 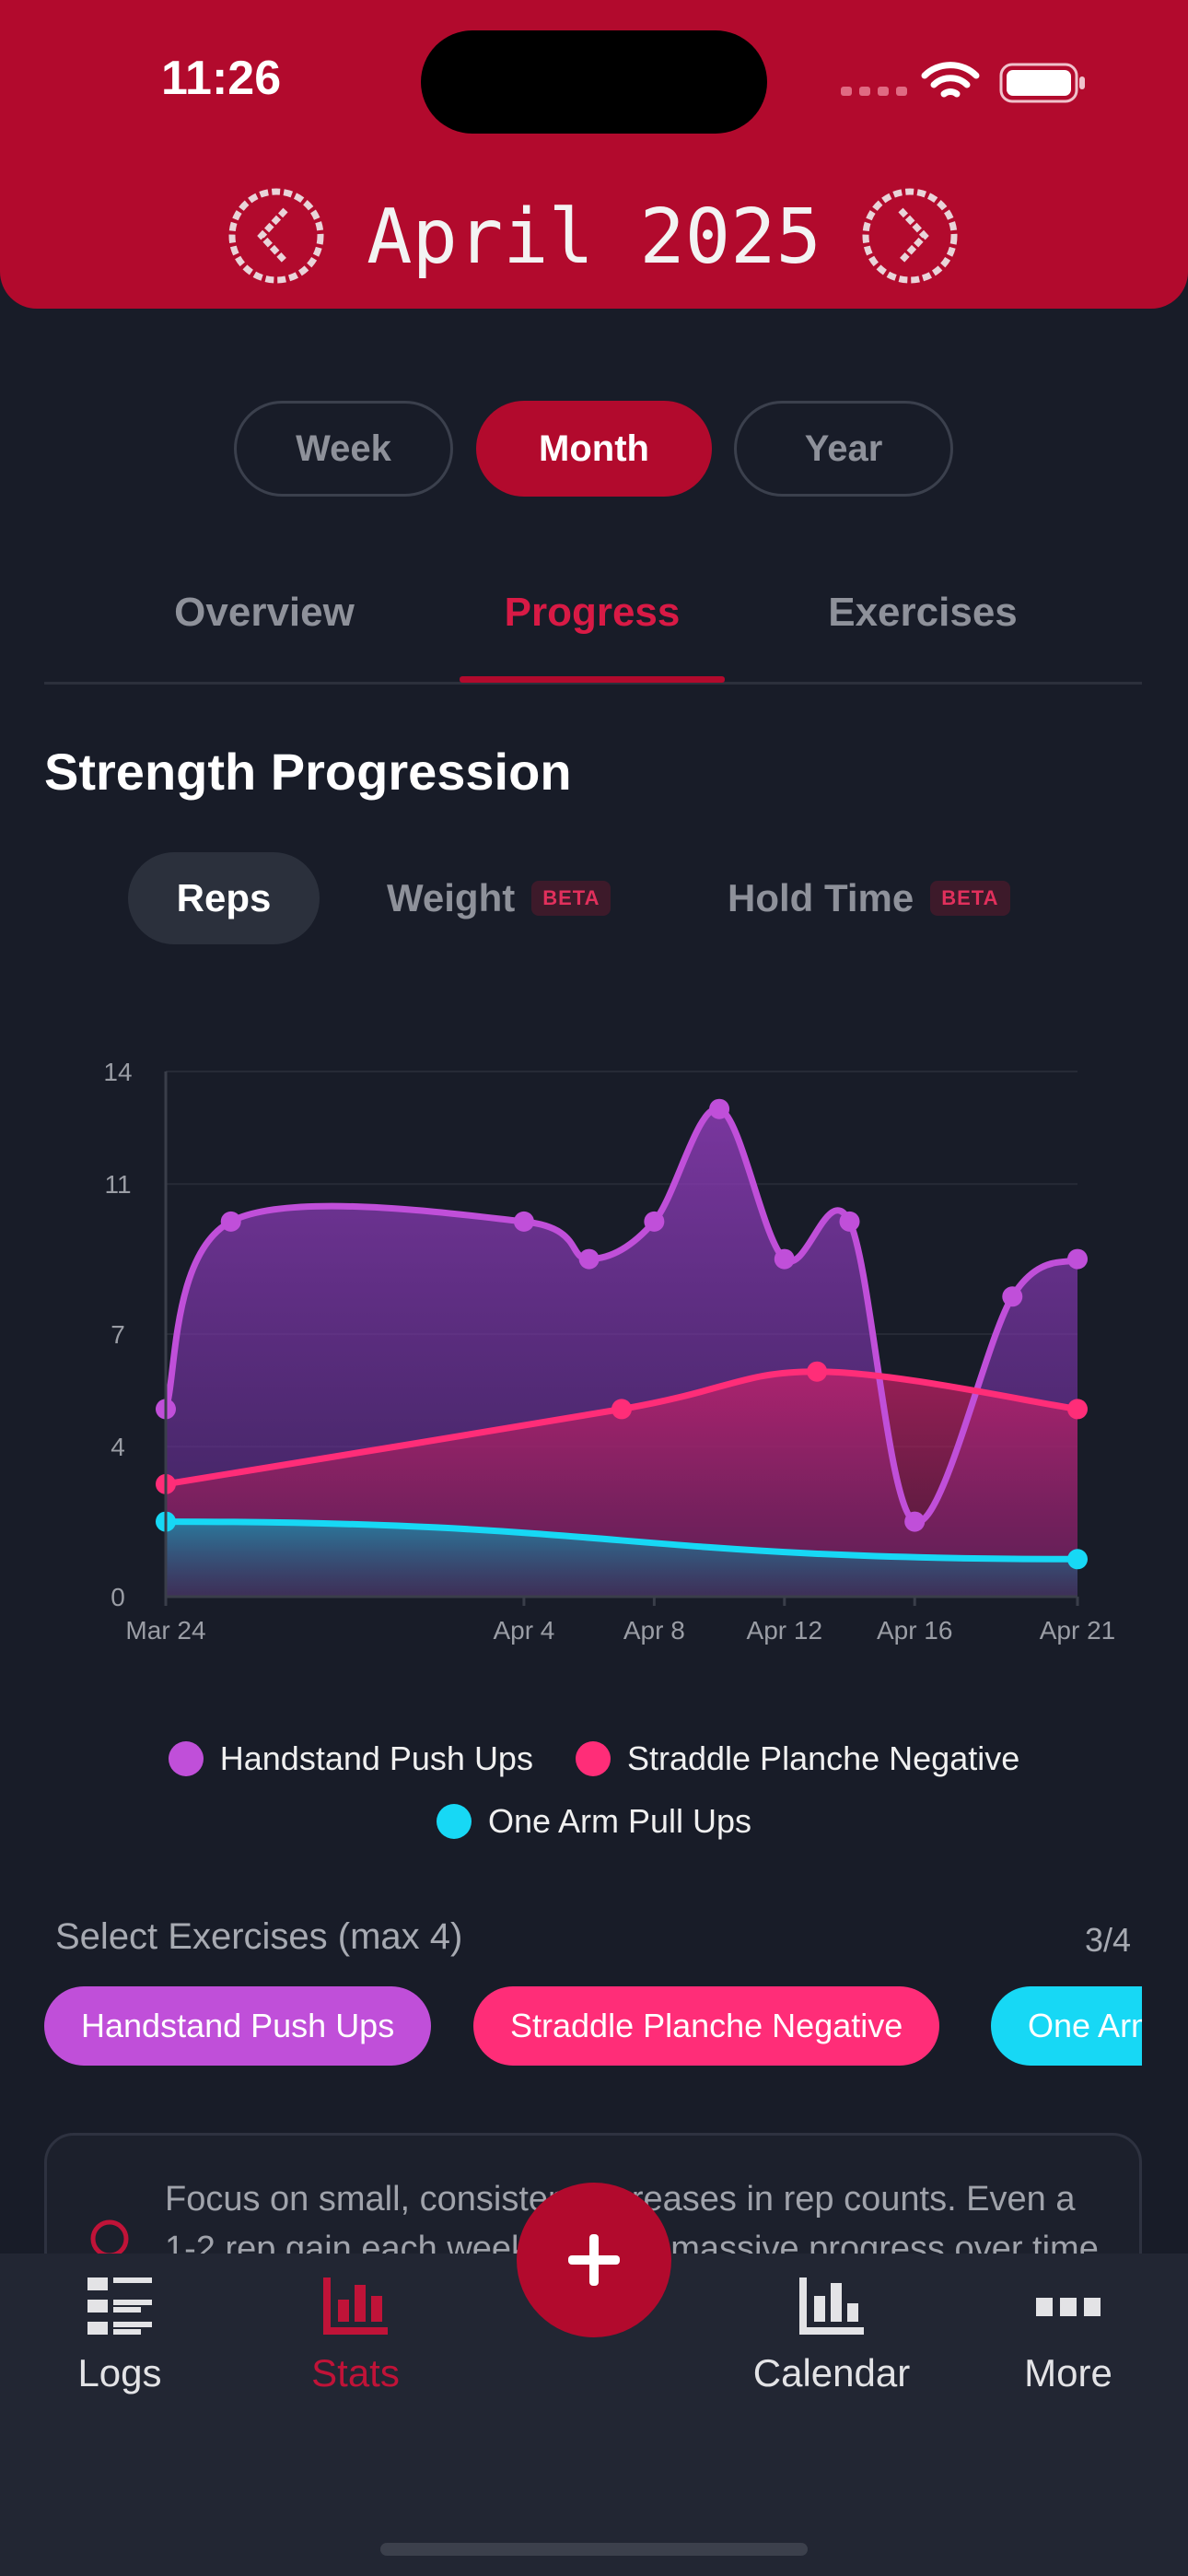 What do you see at coordinates (523, 1630) in the screenshot?
I see `x-tick-label: Apr 4` at bounding box center [523, 1630].